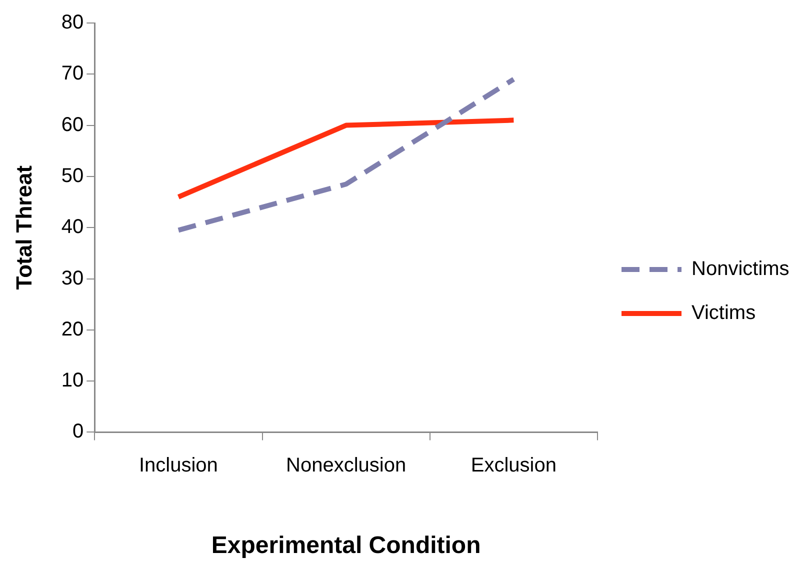  What do you see at coordinates (72, 329) in the screenshot?
I see `y-tick-label: 20` at bounding box center [72, 329].